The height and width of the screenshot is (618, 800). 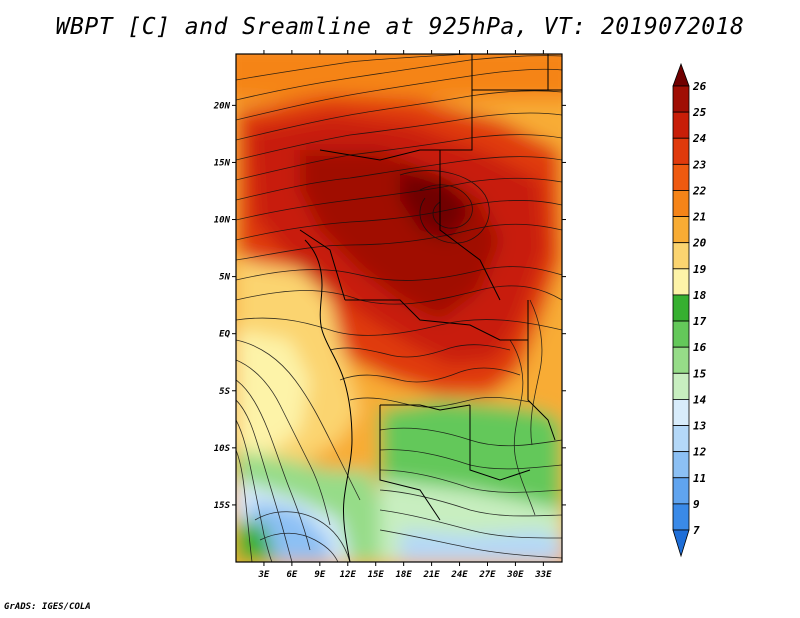 I want to click on lat-tick-label: 5N, so click(x=224, y=278).